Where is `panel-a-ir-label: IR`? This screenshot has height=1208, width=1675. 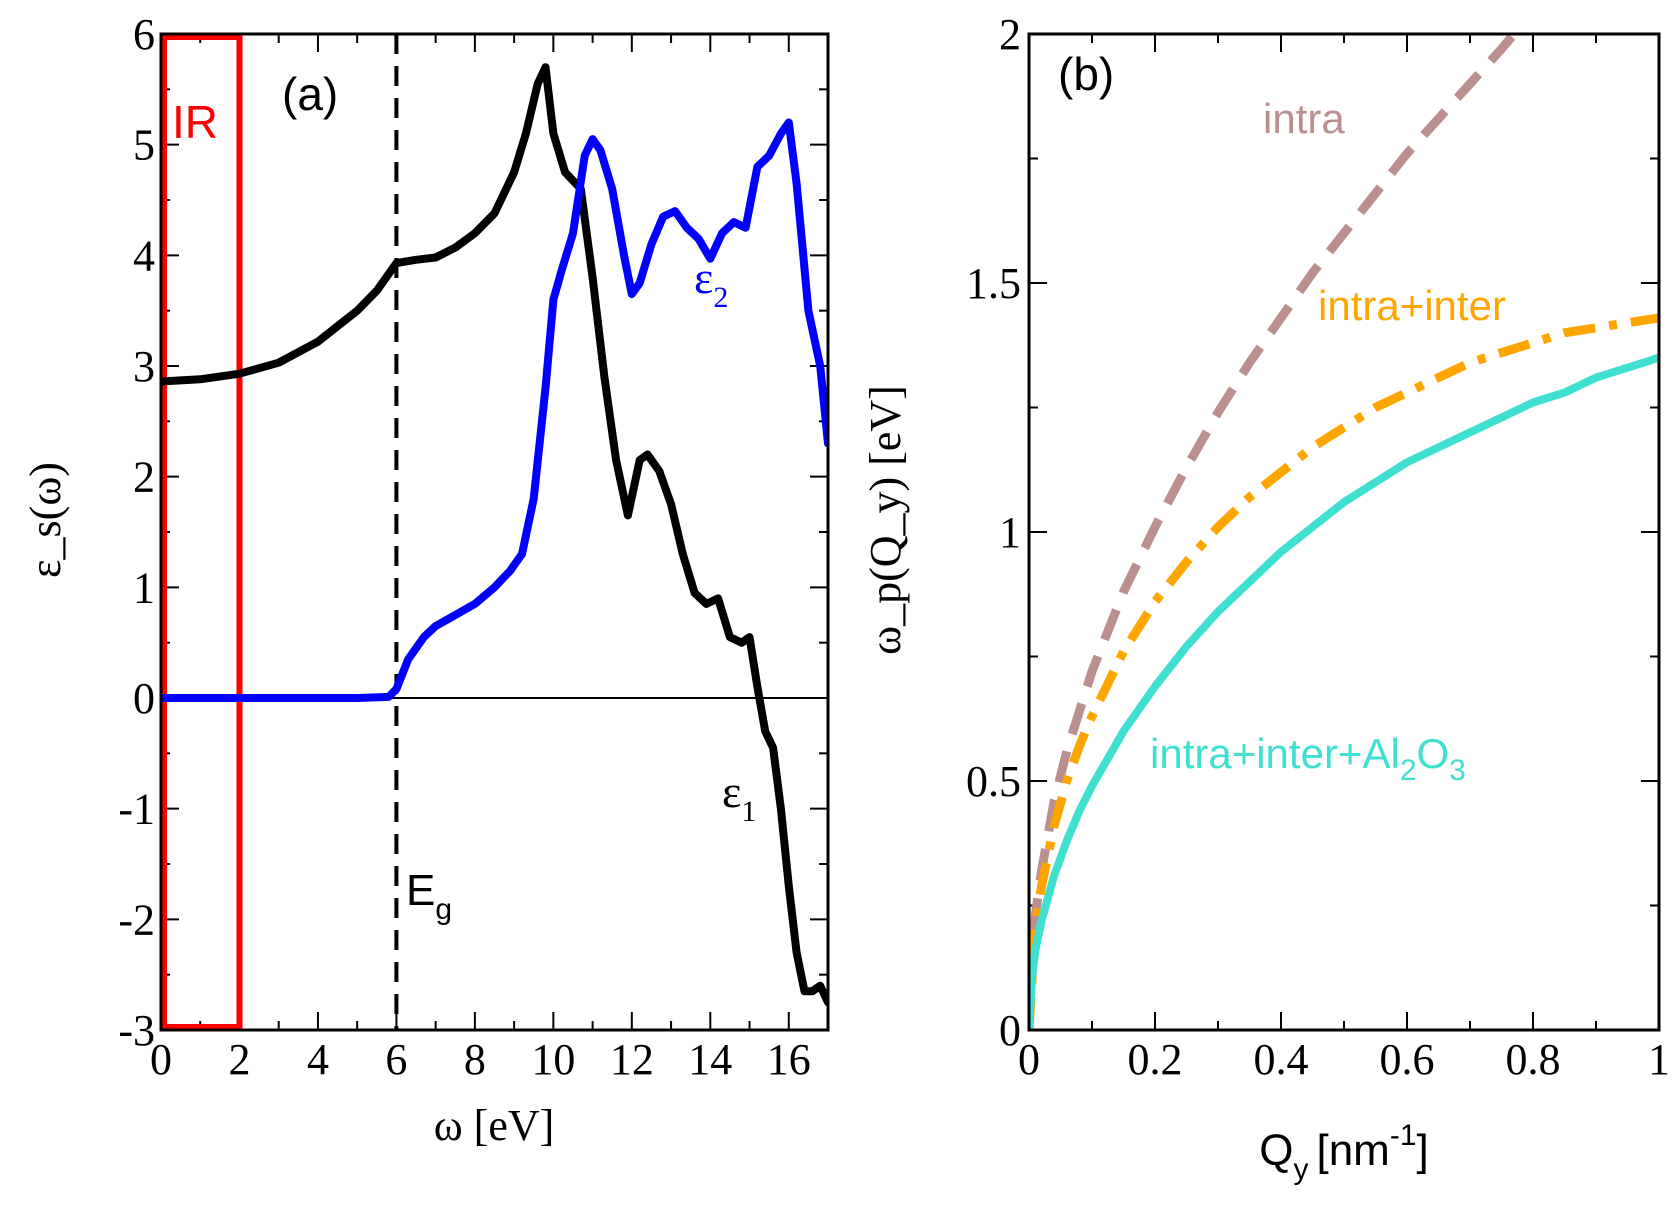
panel-a-ir-label: IR is located at coordinates (195, 122).